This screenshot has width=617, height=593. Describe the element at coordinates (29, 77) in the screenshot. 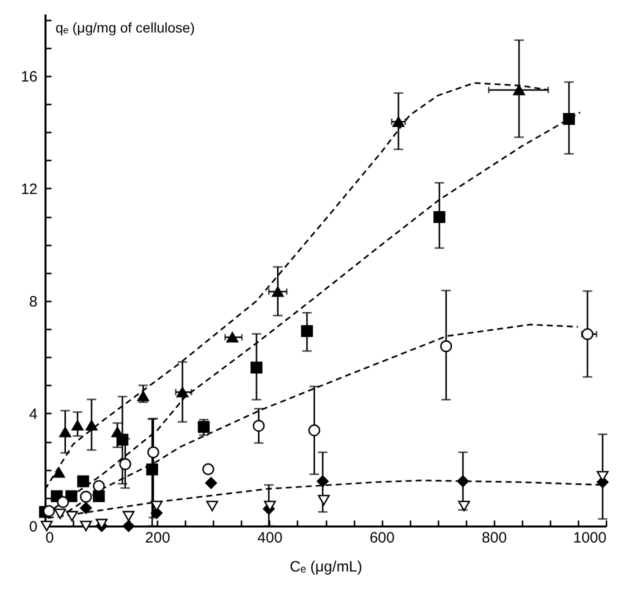

I see `y-tick-label: 16` at that location.